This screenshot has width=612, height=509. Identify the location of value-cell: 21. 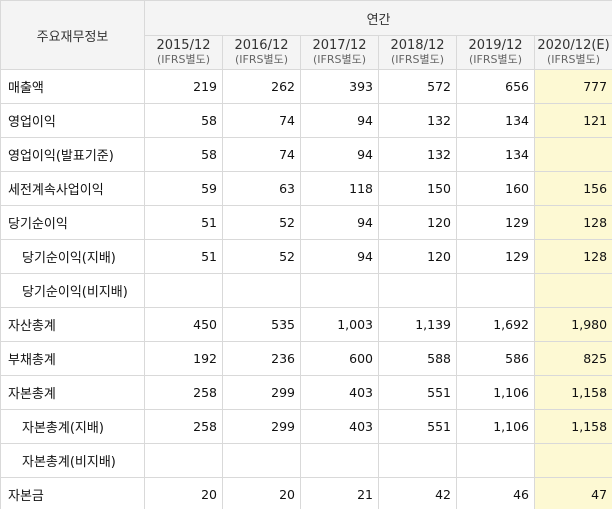
(339, 493).